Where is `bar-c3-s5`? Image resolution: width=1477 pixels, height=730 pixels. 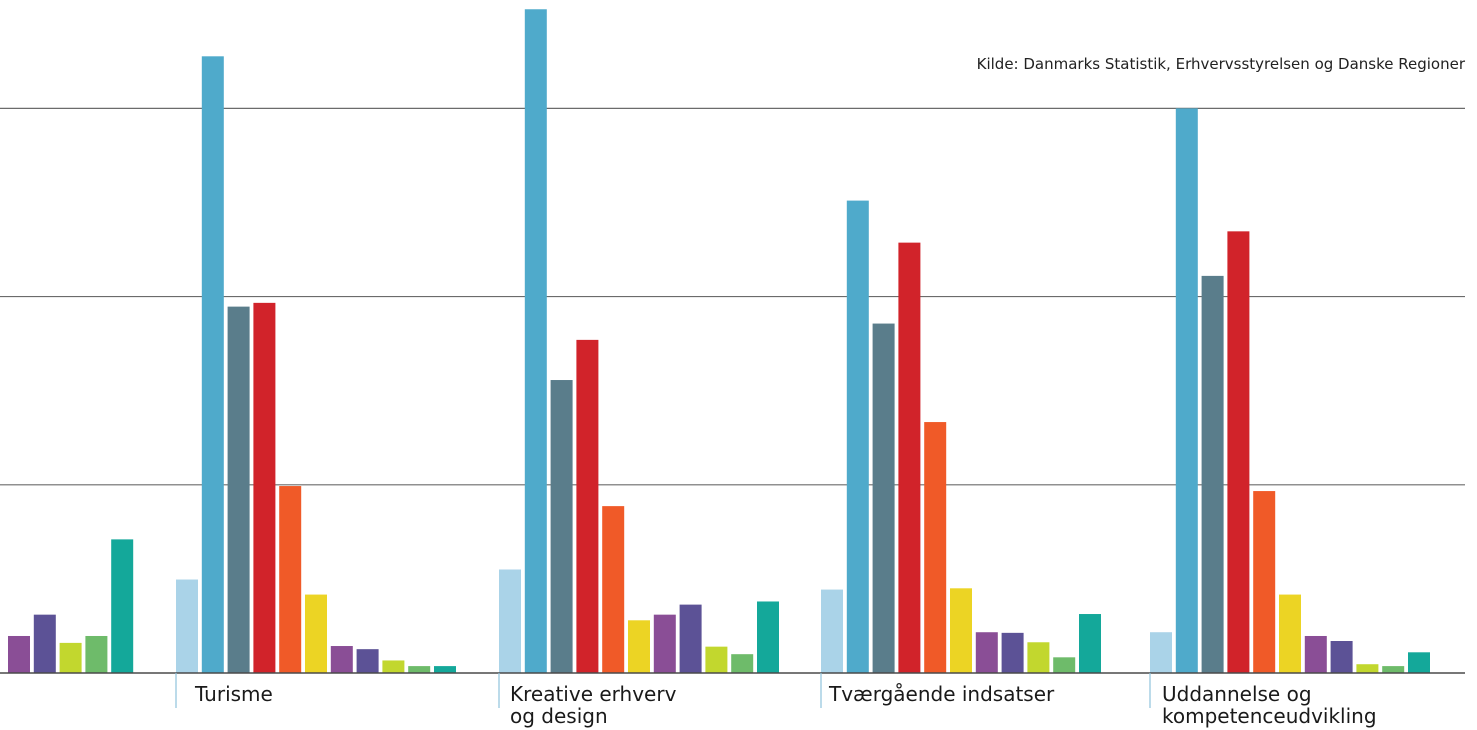 bar-c3-s5 is located at coordinates (961, 630).